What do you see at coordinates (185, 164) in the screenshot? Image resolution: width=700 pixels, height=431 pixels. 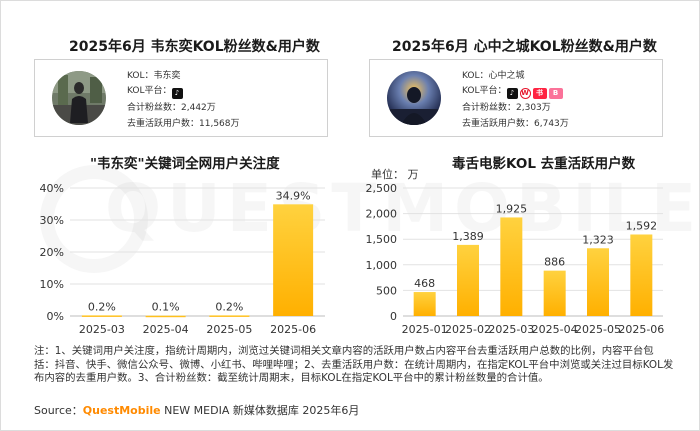 I see `left-chart-title: "韦东奕"关键词全网用户关注度` at bounding box center [185, 164].